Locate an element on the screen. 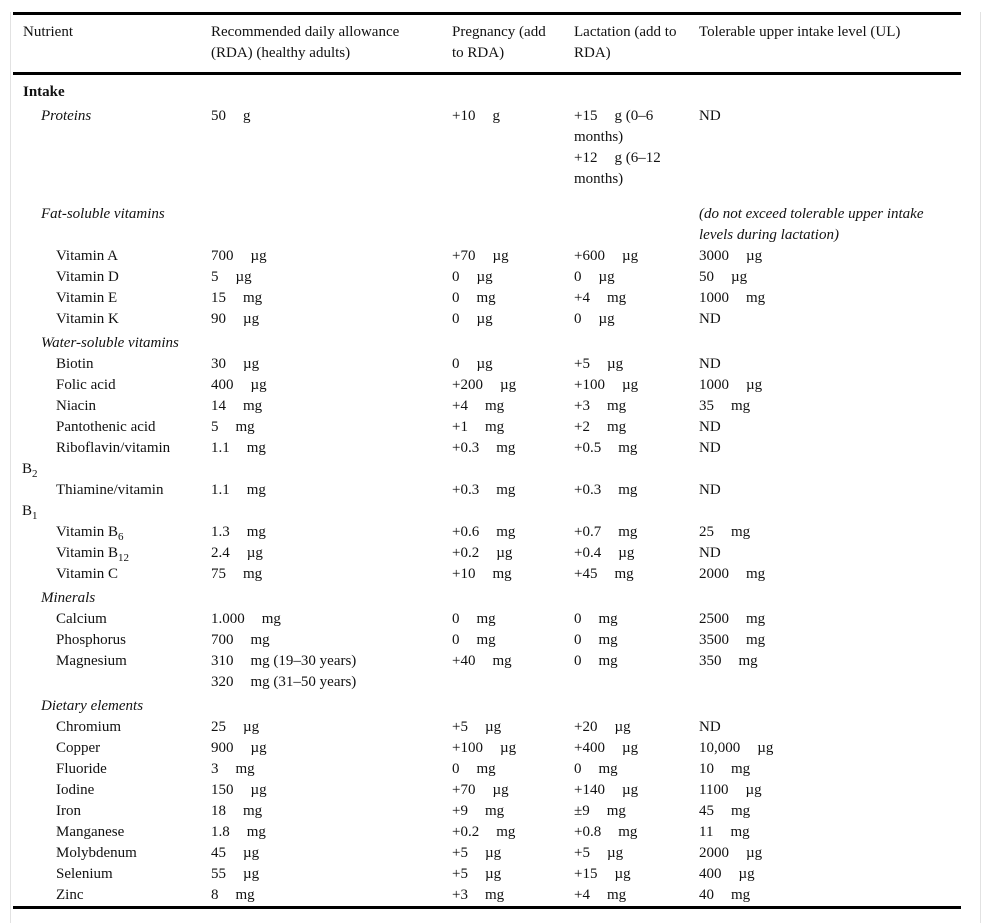  amount: 10,000 is located at coordinates (720, 748).